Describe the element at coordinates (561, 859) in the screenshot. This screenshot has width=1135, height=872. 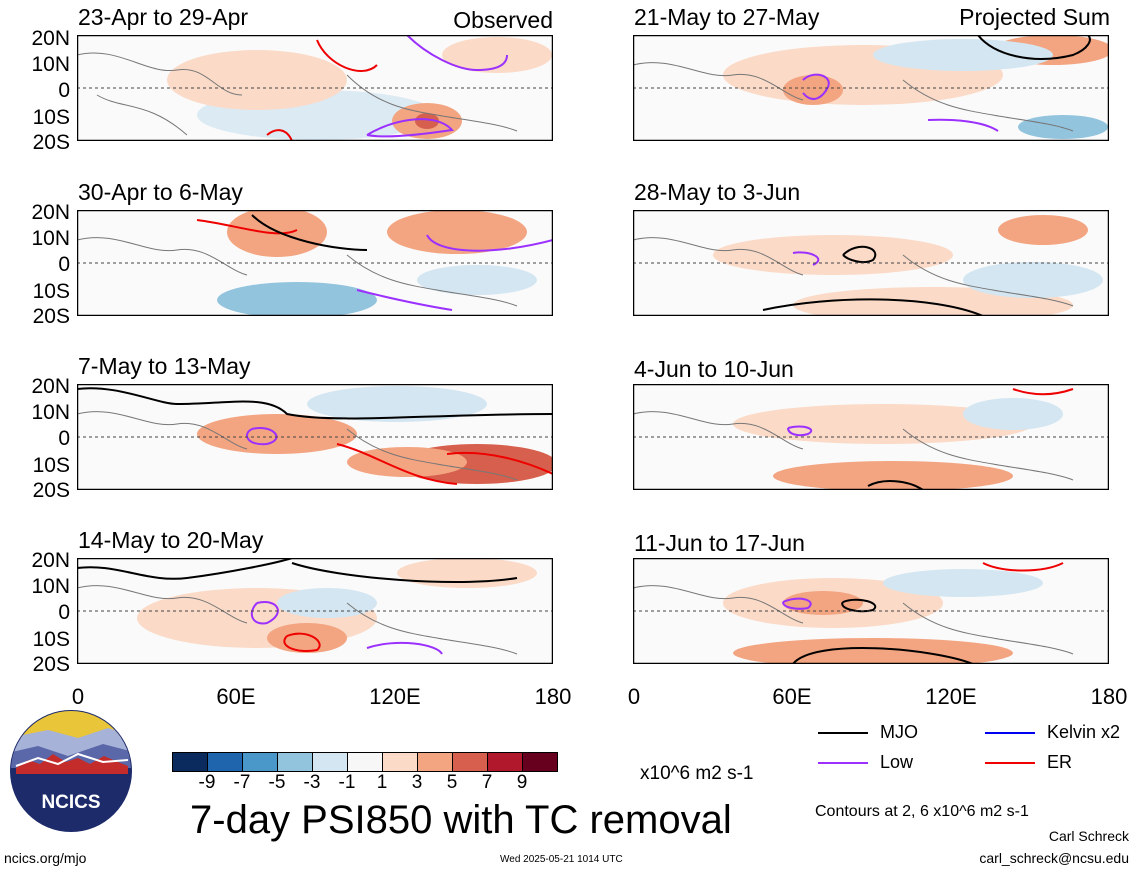
I see `timestamp: Wed 2025-05-21 1014 UTC` at that location.